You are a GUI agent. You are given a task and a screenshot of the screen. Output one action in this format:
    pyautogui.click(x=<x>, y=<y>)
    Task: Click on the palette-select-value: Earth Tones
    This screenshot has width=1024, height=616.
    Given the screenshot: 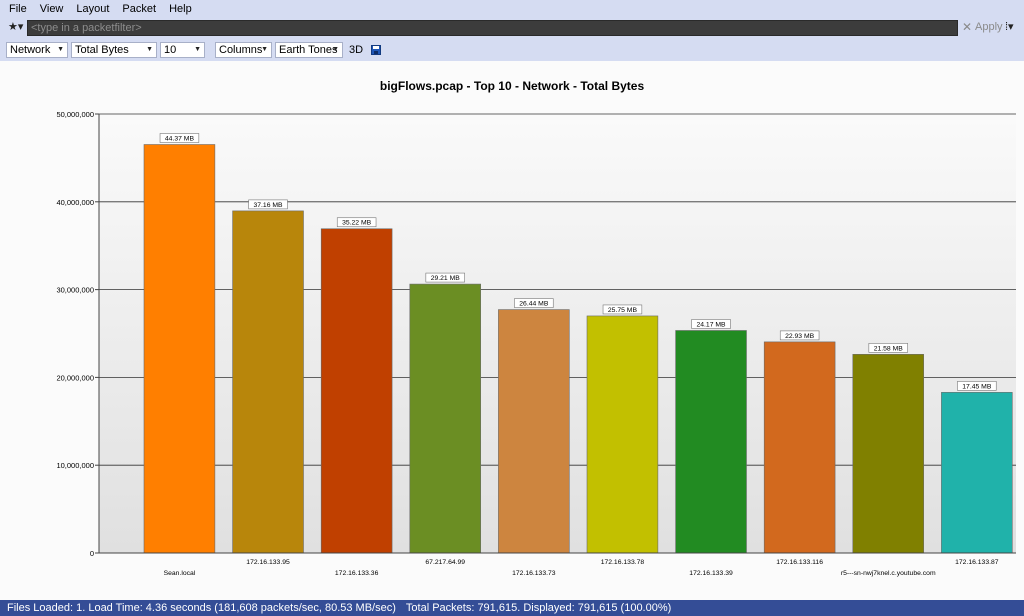 What is the action you would take?
    pyautogui.click(x=308, y=50)
    